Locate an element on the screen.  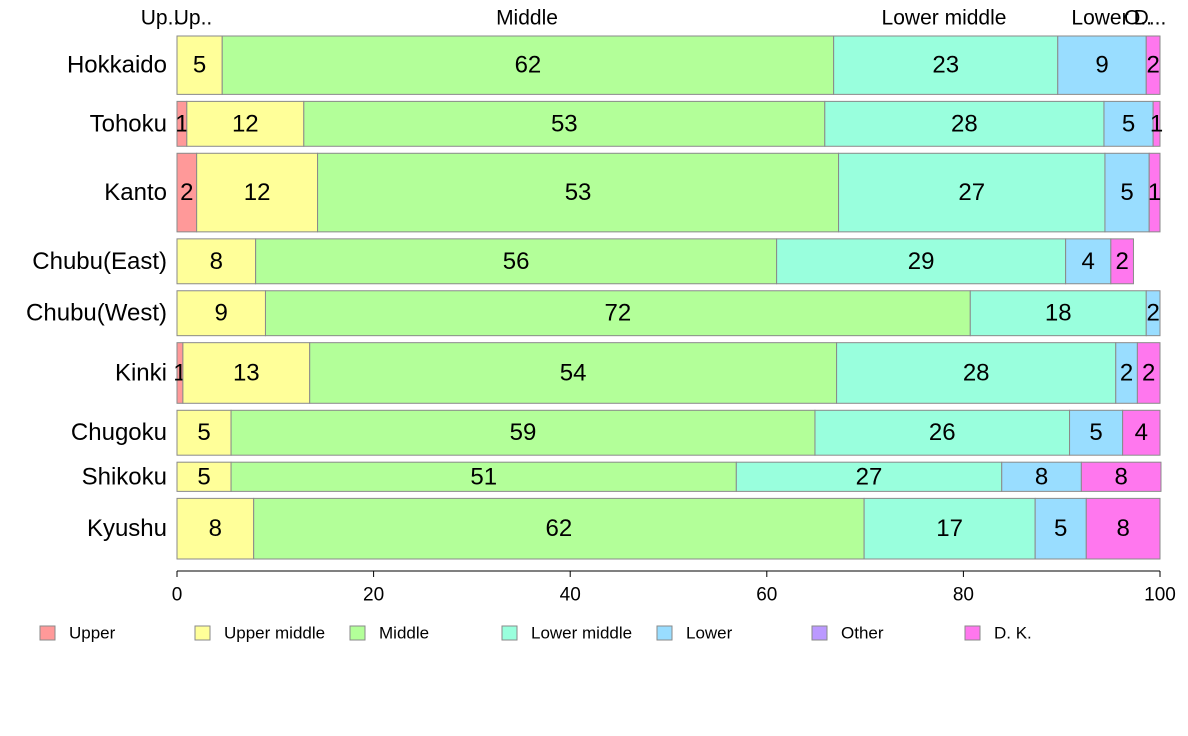
column-header-3: Middle is located at coordinates (527, 18).